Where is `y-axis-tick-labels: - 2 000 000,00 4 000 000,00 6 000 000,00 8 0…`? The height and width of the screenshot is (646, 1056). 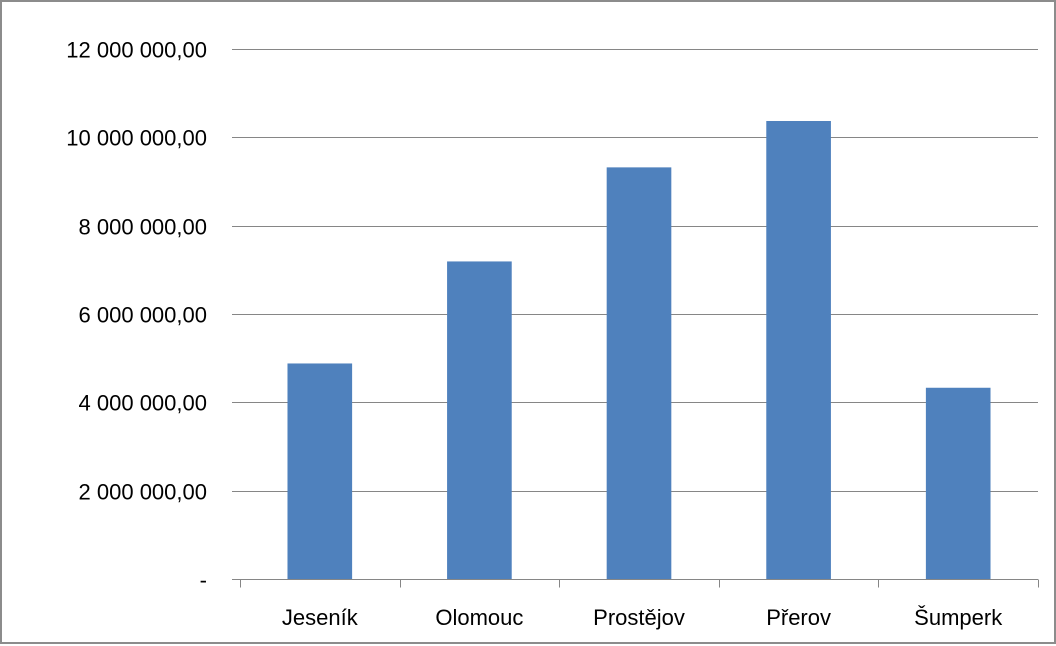
y-axis-tick-labels: - 2 000 000,00 4 000 000,00 6 000 000,00 8 0… is located at coordinates (136, 315).